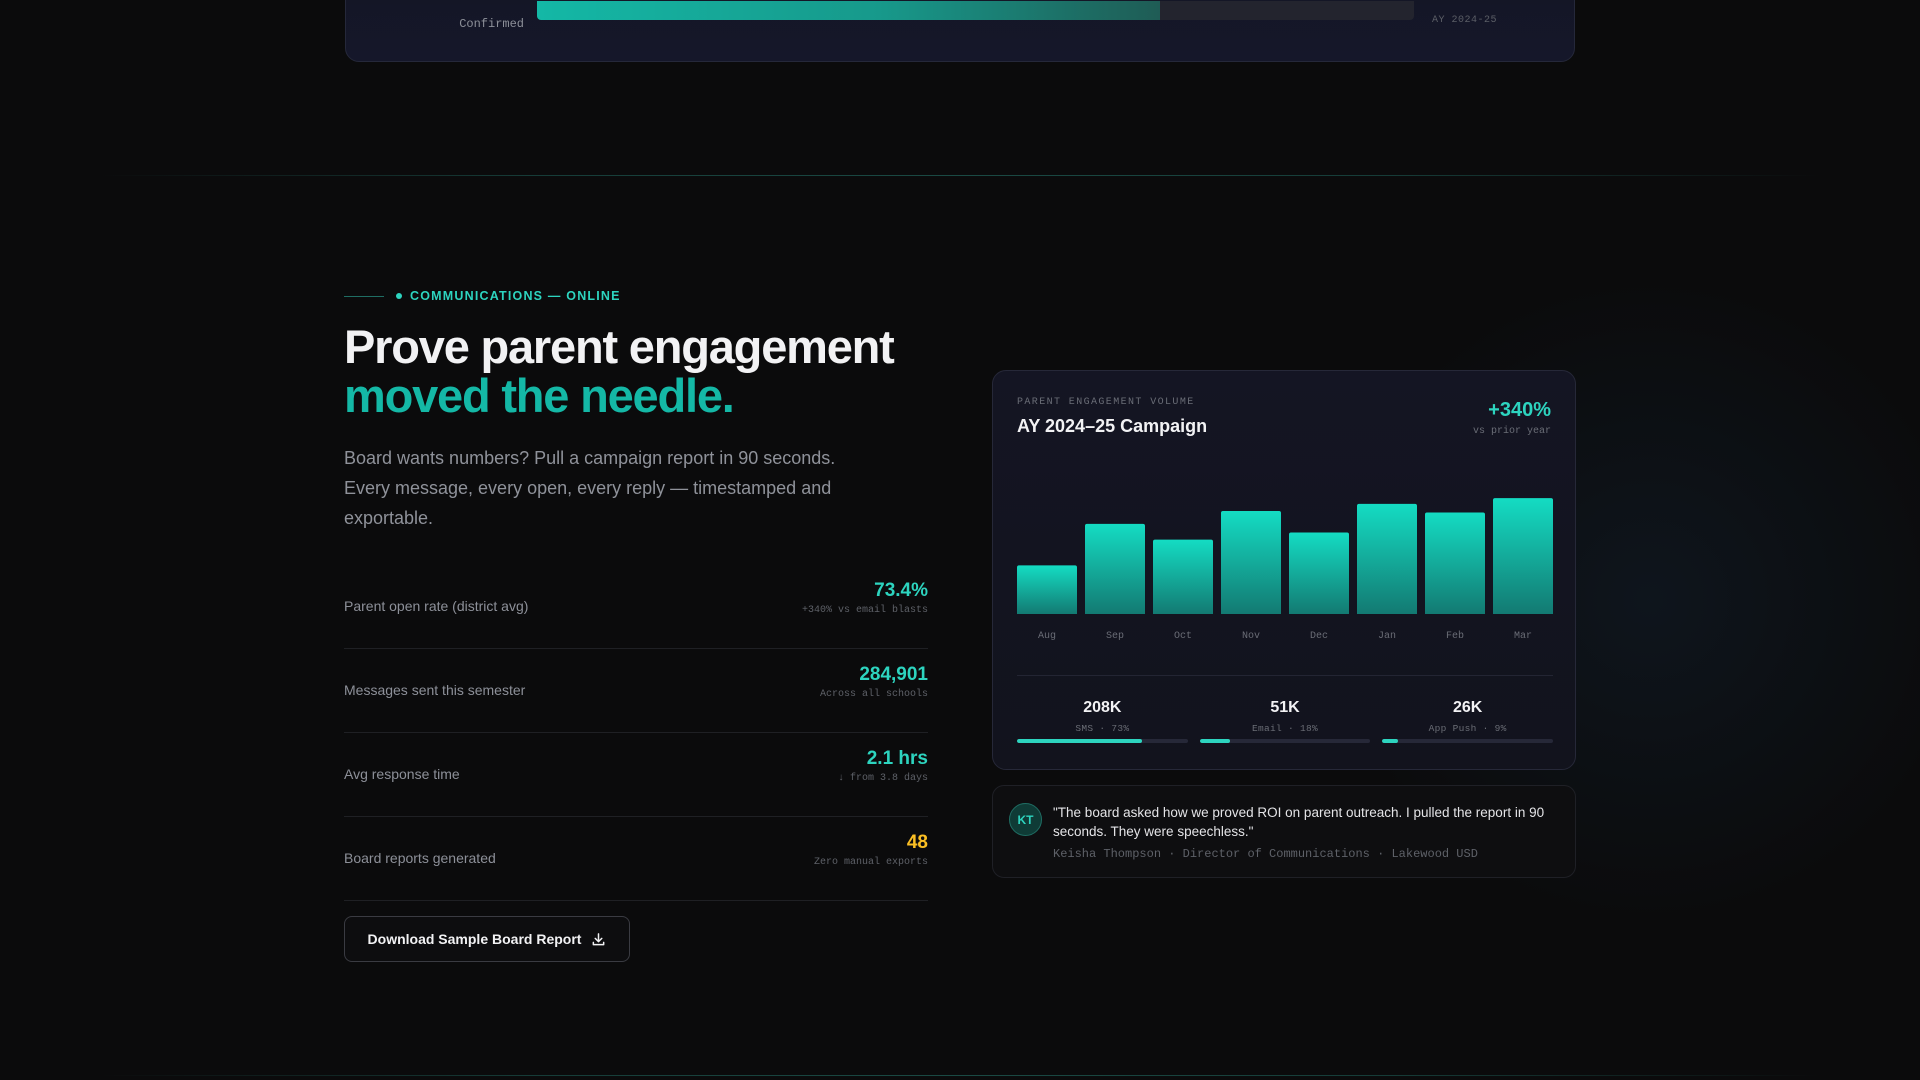 Image resolution: width=1920 pixels, height=1080 pixels. Describe the element at coordinates (1047, 589) in the screenshot. I see `bar-aug` at that location.